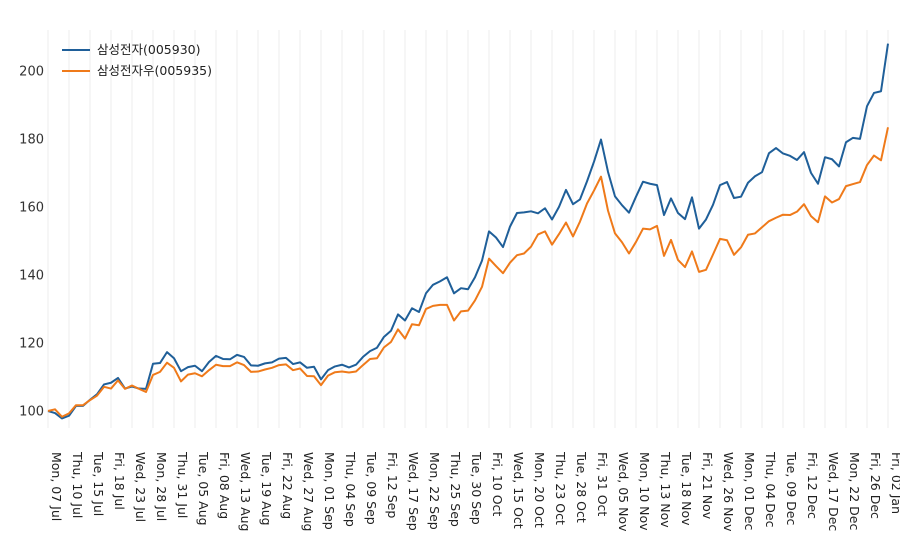  I want to click on x-tick-label: Wed, 27 Aug, so click(308, 492).